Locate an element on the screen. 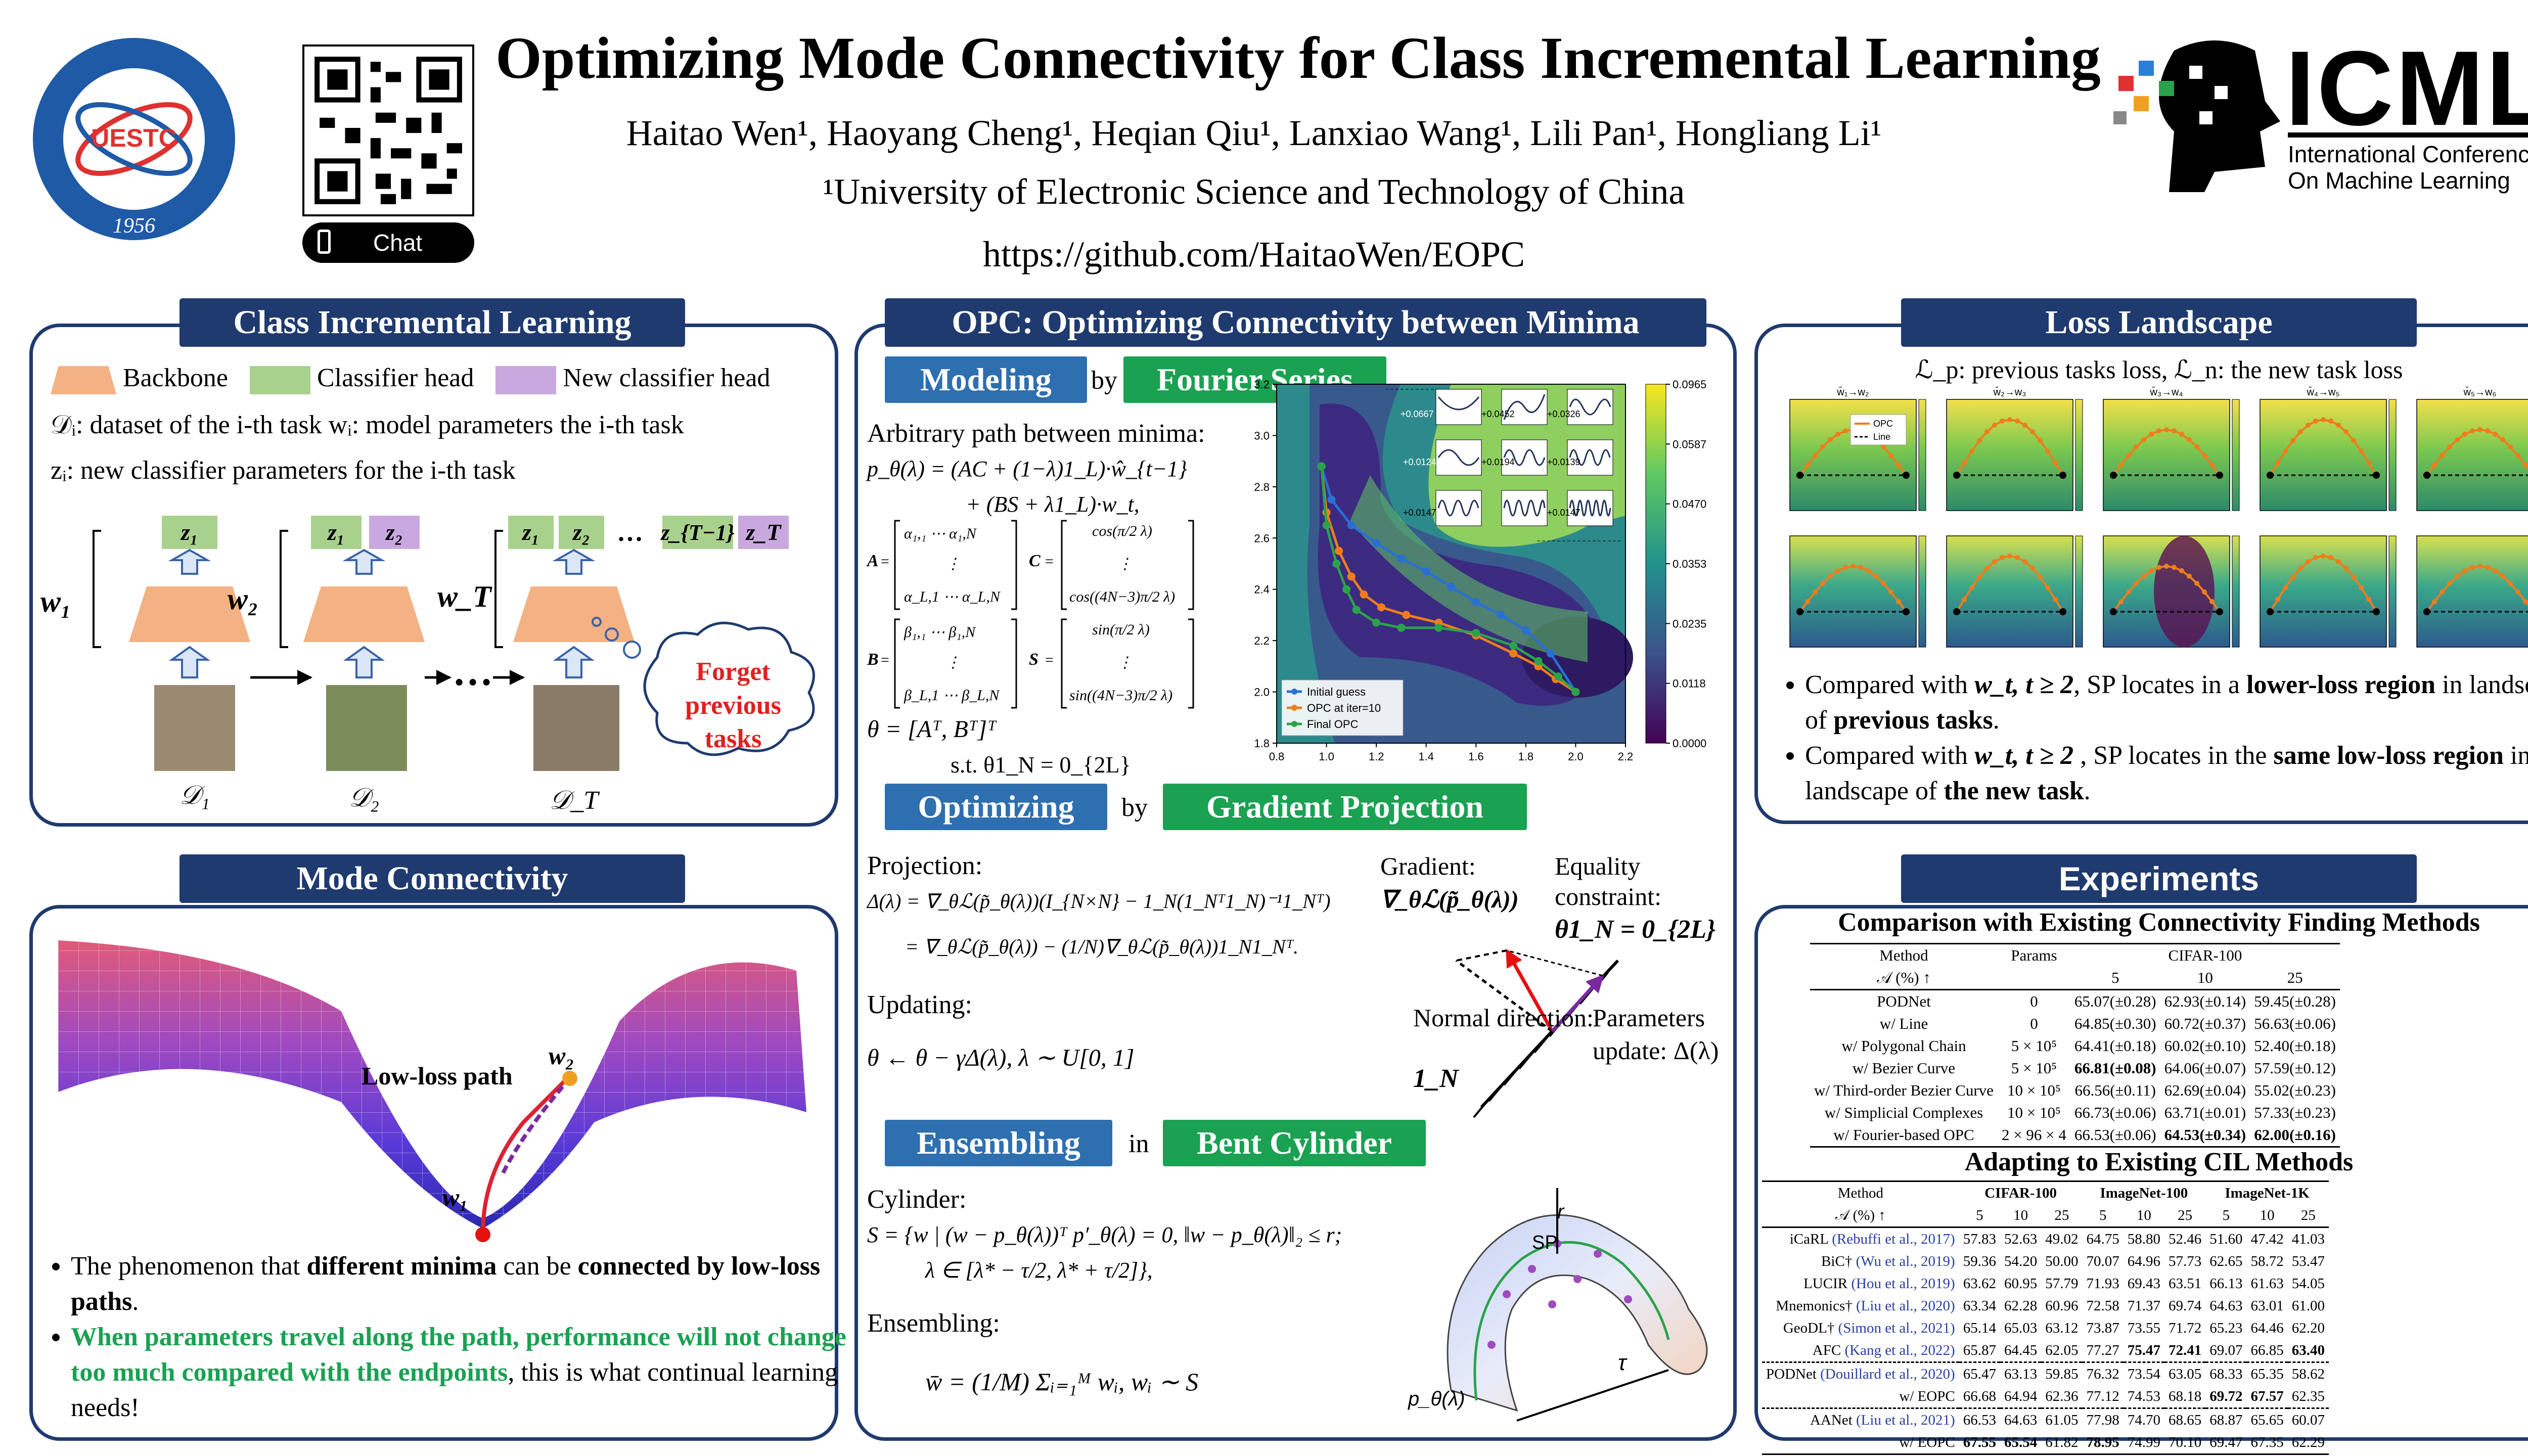 This screenshot has width=2528, height=1456. optimizing-tag: Optimizing is located at coordinates (996, 807).